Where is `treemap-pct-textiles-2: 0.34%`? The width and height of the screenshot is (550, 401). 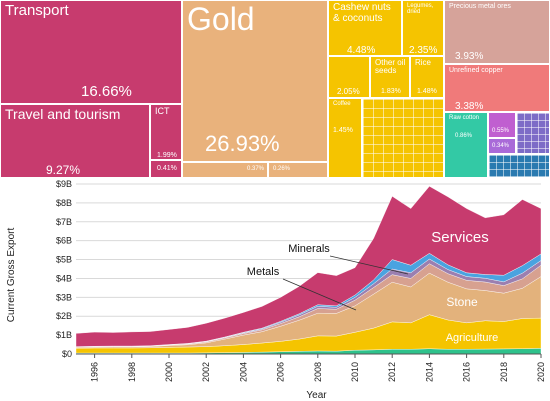 treemap-pct-textiles-2: 0.34% is located at coordinates (501, 146).